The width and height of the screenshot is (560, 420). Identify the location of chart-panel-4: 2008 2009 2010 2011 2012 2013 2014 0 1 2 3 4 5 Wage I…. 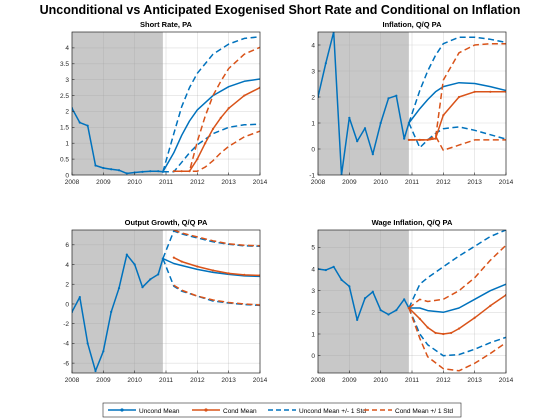
(412, 301).